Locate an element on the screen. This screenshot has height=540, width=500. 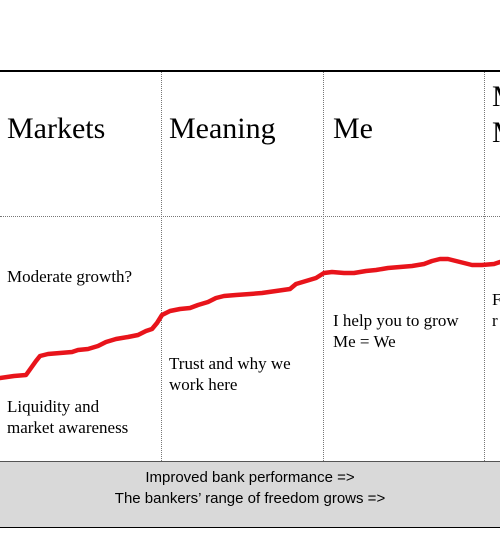
note-trust-line-2: work here is located at coordinates (203, 384).